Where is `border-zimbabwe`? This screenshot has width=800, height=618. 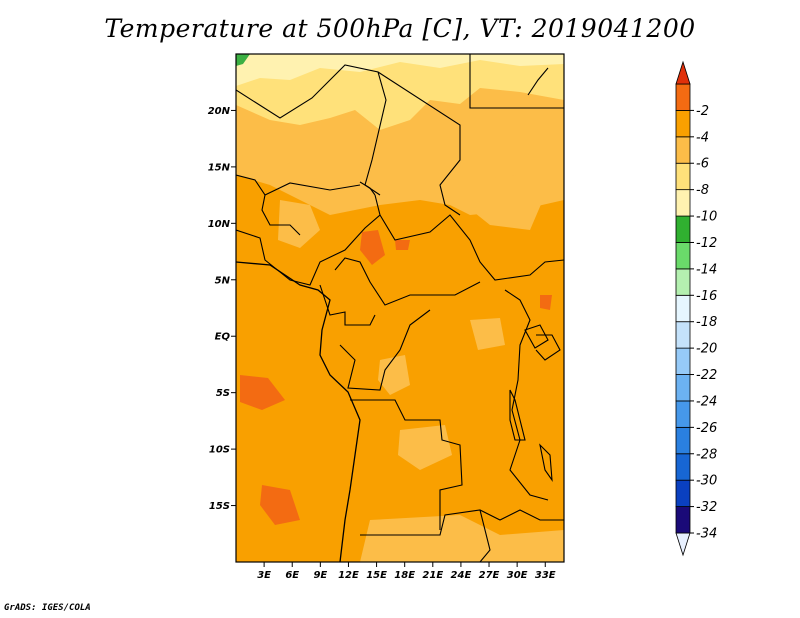 border-zimbabwe is located at coordinates (485, 535).